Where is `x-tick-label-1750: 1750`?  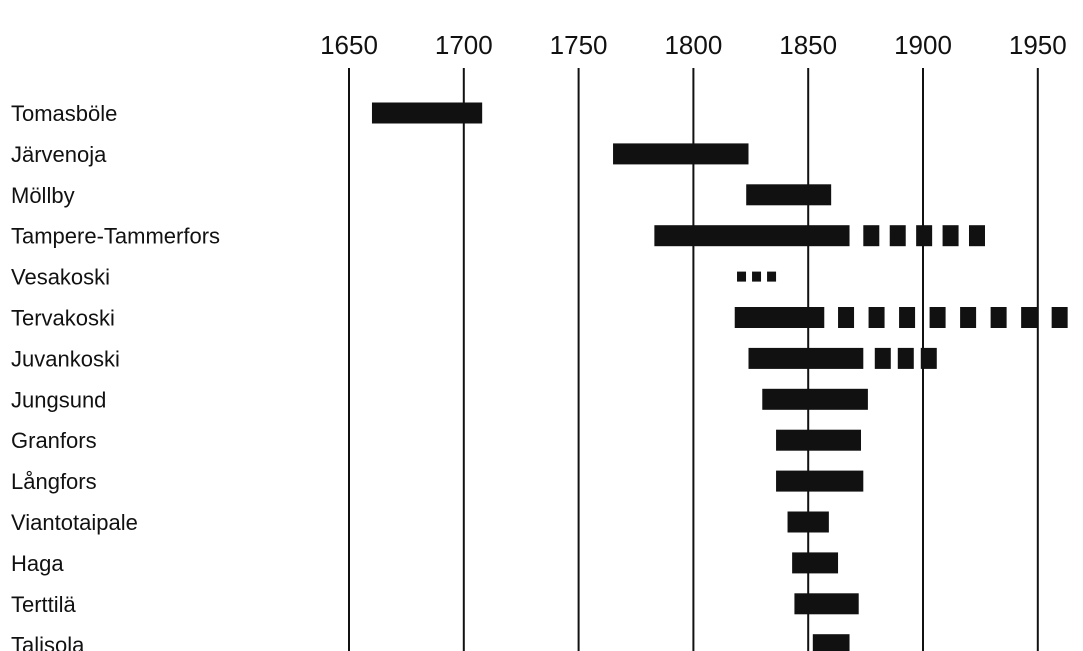 x-tick-label-1750: 1750 is located at coordinates (579, 45).